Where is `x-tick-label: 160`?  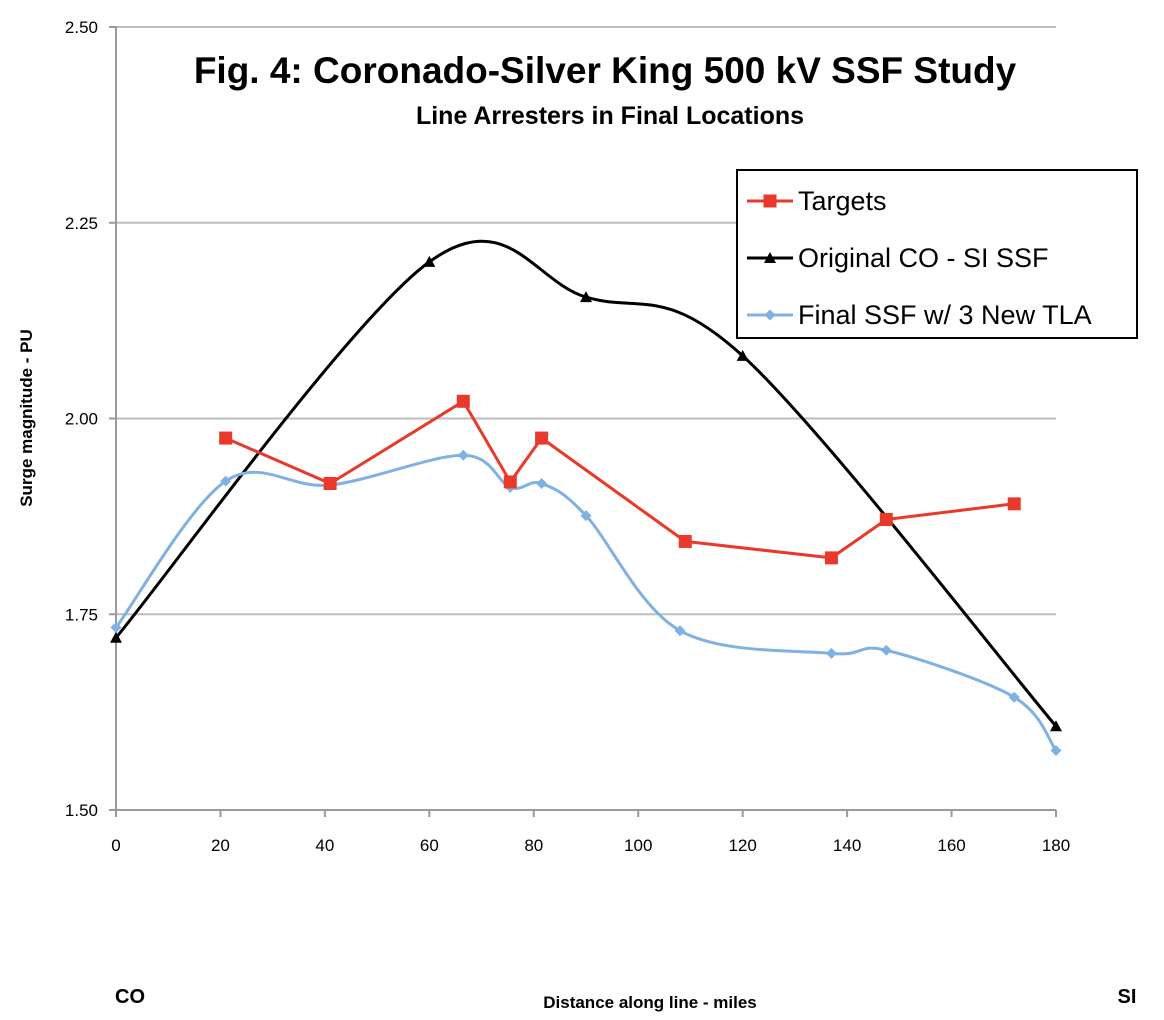
x-tick-label: 160 is located at coordinates (951, 845).